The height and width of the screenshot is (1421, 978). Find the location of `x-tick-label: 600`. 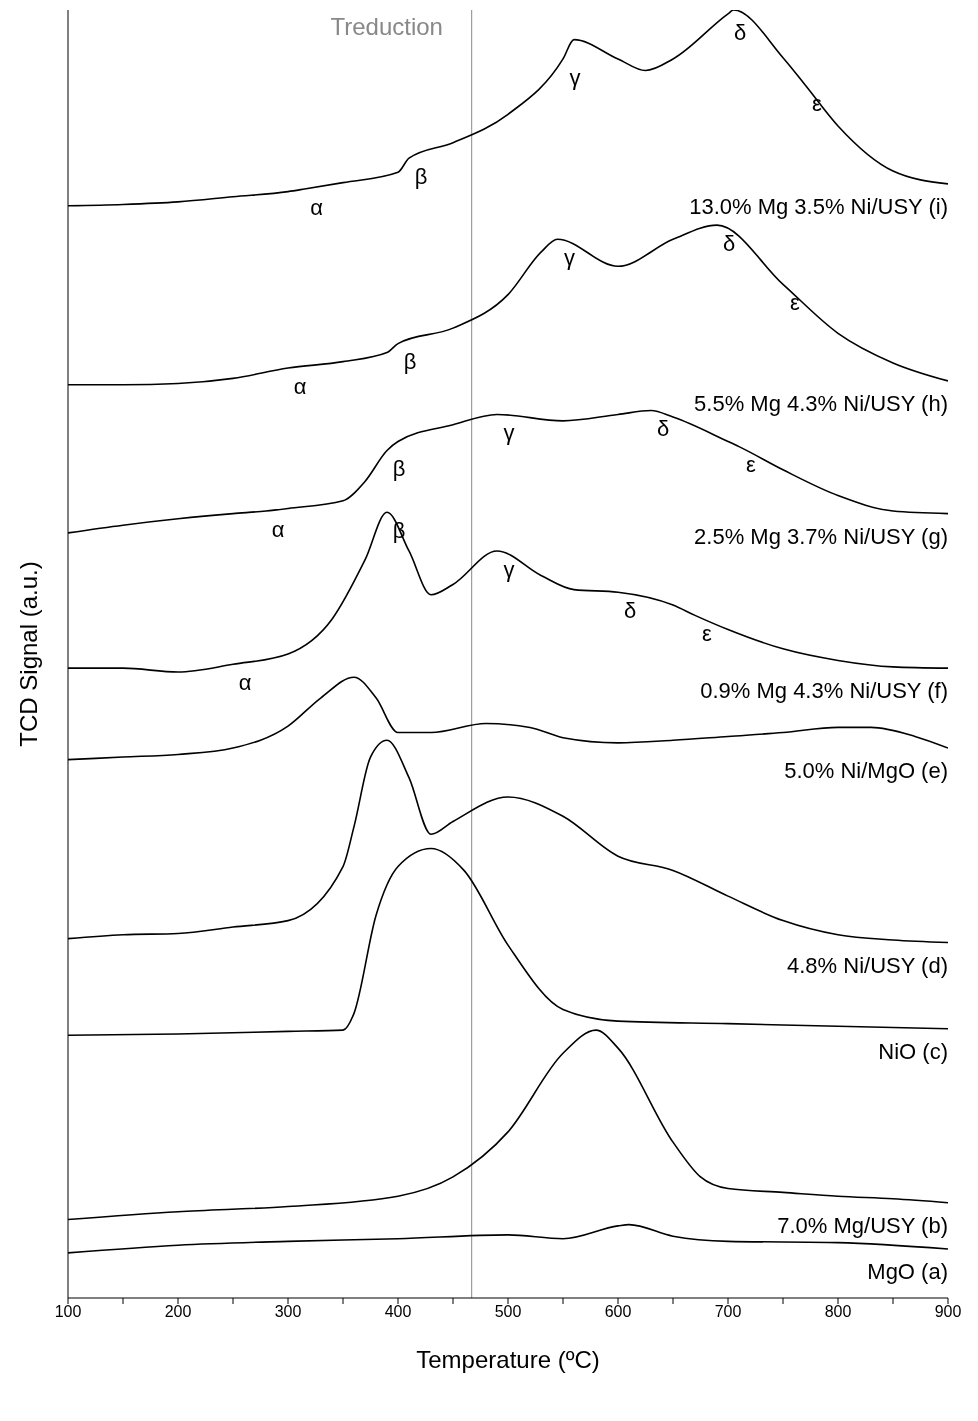

x-tick-label: 600 is located at coordinates (618, 1312).